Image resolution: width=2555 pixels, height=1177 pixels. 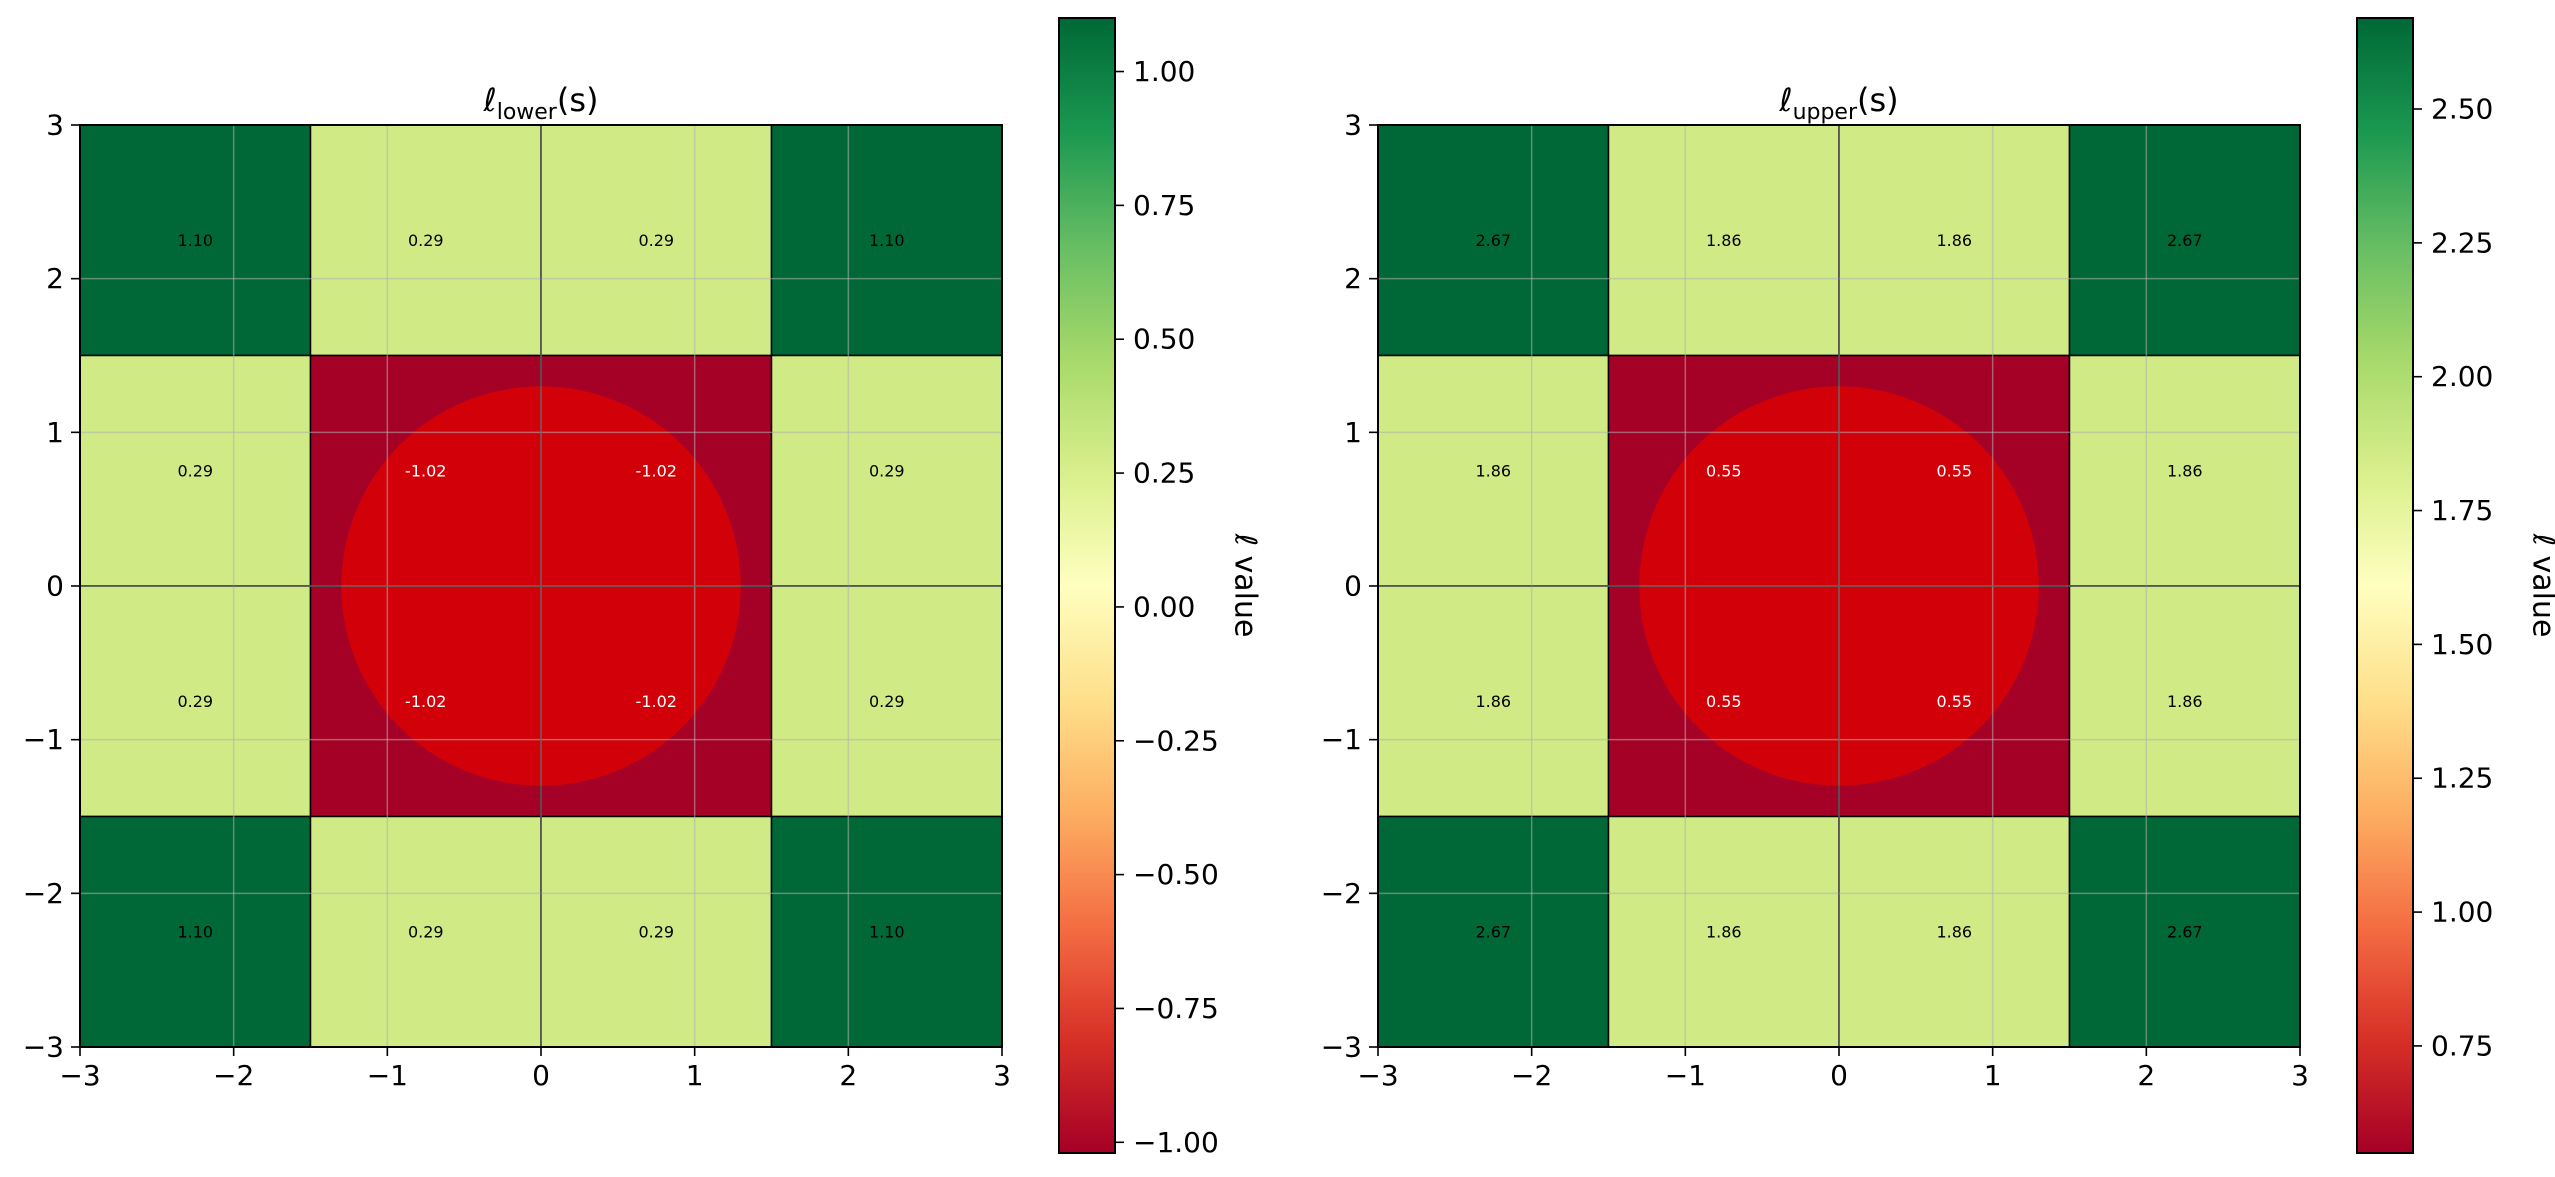 What do you see at coordinates (1176, 874) in the screenshot?
I see `colorbar-tick-label: −0.50` at bounding box center [1176, 874].